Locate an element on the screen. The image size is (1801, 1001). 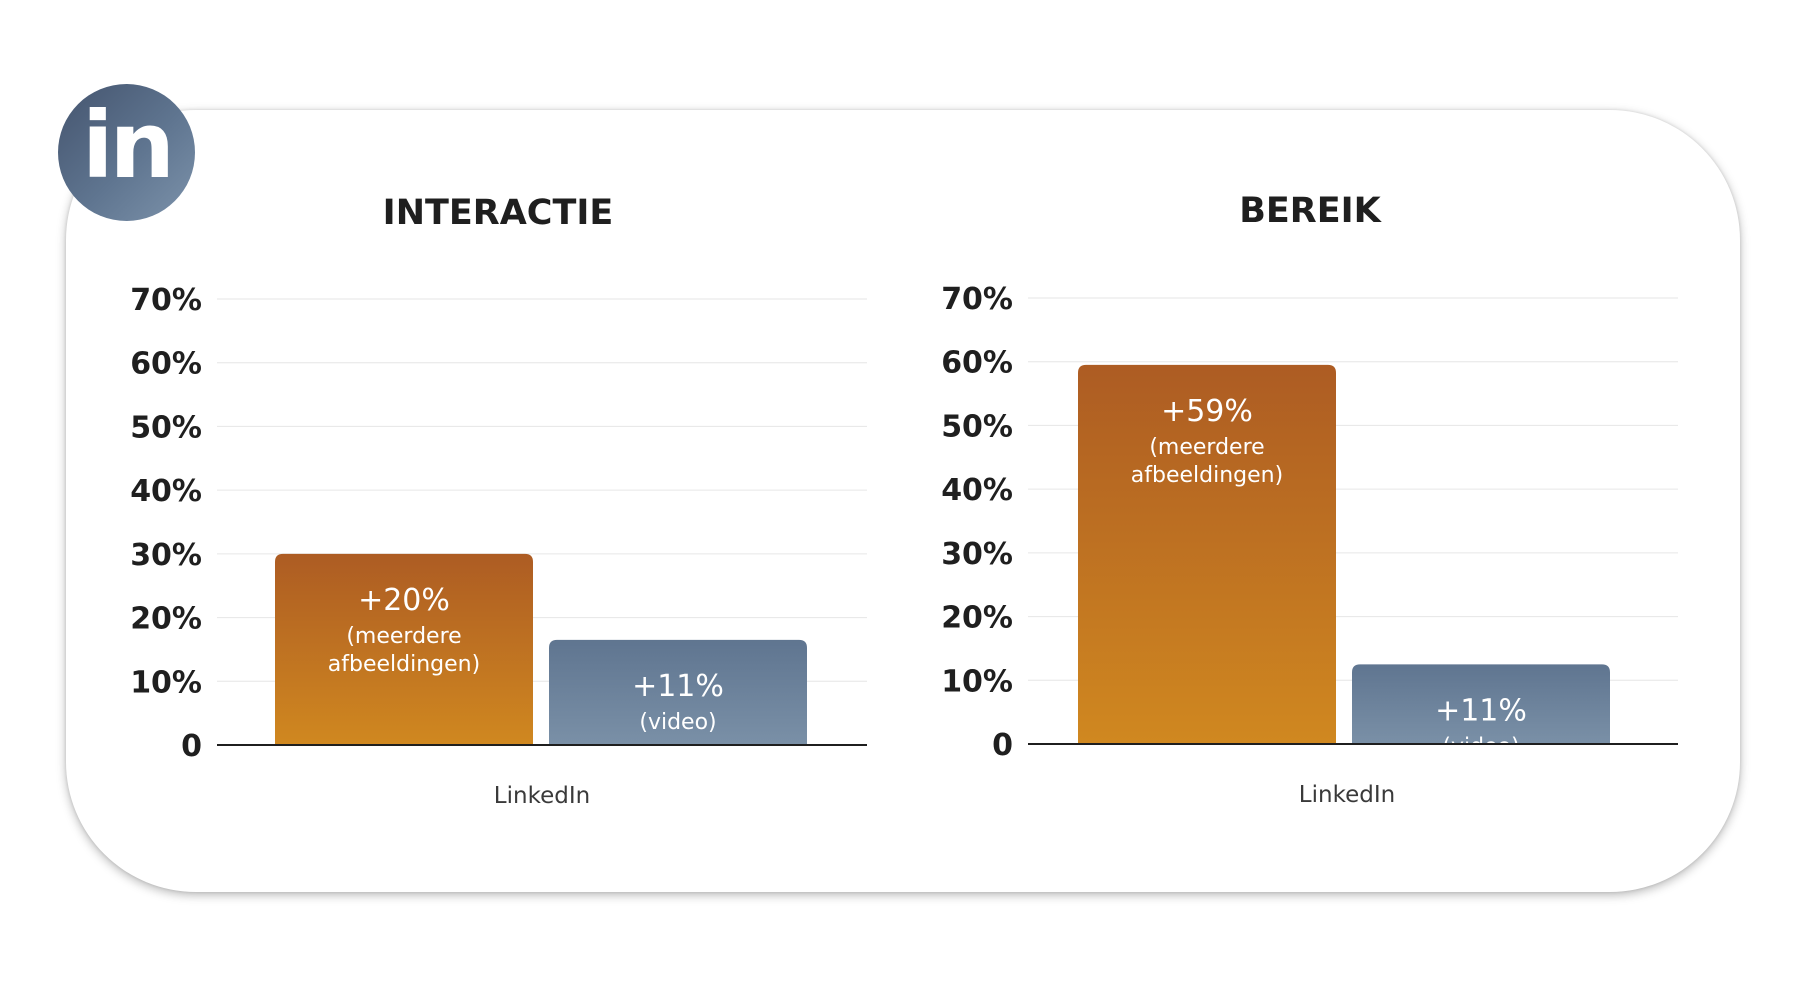
bar-value-label: +59% is located at coordinates (1207, 411).